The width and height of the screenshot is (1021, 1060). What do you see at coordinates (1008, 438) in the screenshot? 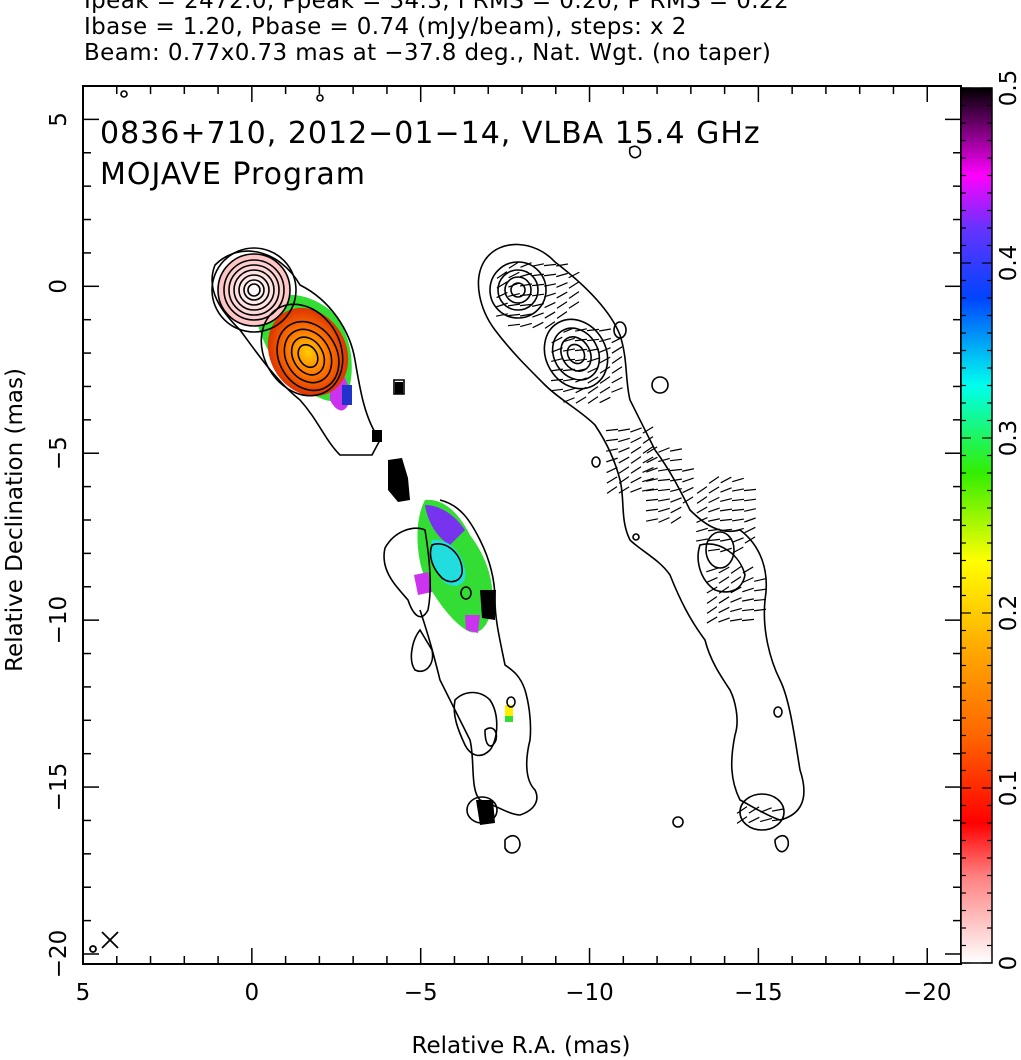
I see `colorbar-tick-label: 0.3` at bounding box center [1008, 438].